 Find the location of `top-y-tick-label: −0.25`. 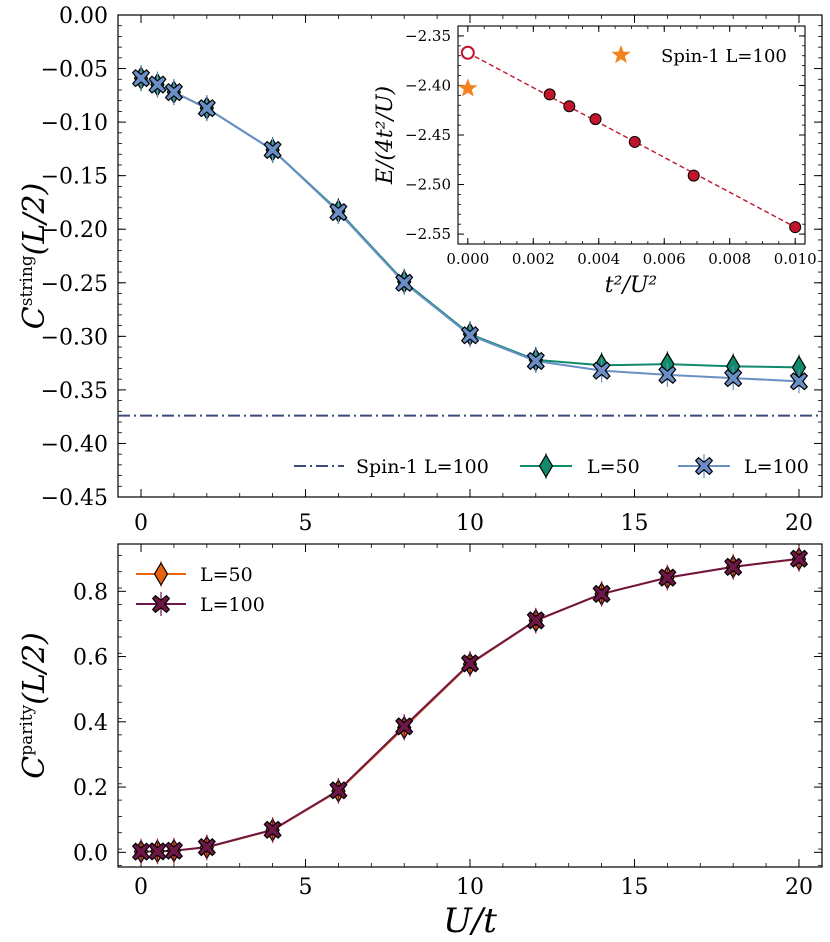

top-y-tick-label: −0.25 is located at coordinates (74, 284).